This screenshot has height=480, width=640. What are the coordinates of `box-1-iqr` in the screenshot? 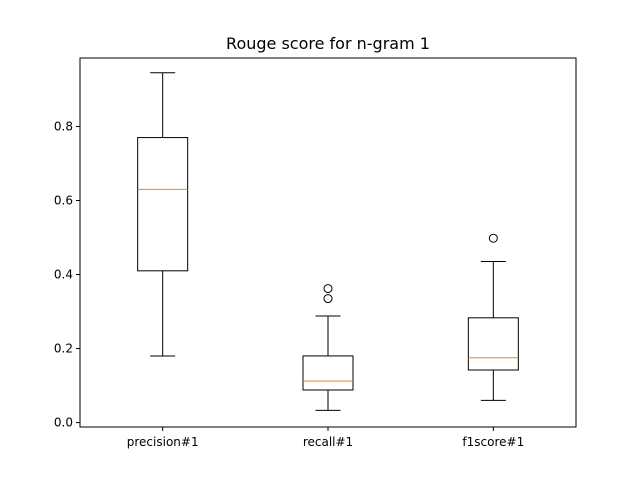 It's located at (328, 373).